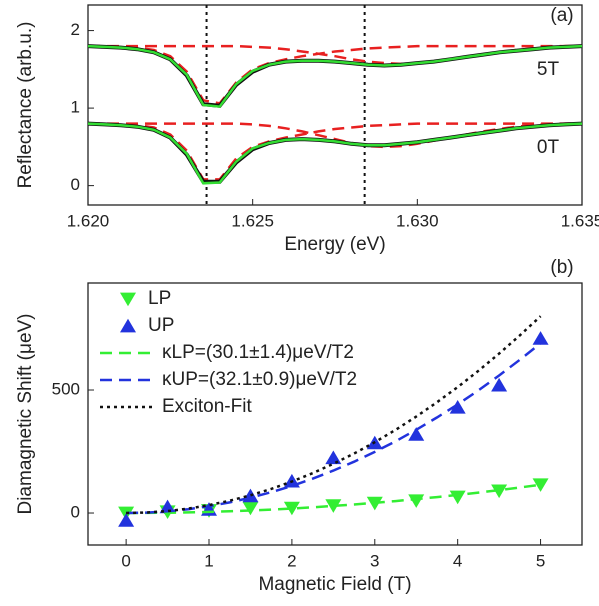 The width and height of the screenshot is (599, 606). What do you see at coordinates (457, 560) in the screenshot?
I see `x-tick-label: 4` at bounding box center [457, 560].